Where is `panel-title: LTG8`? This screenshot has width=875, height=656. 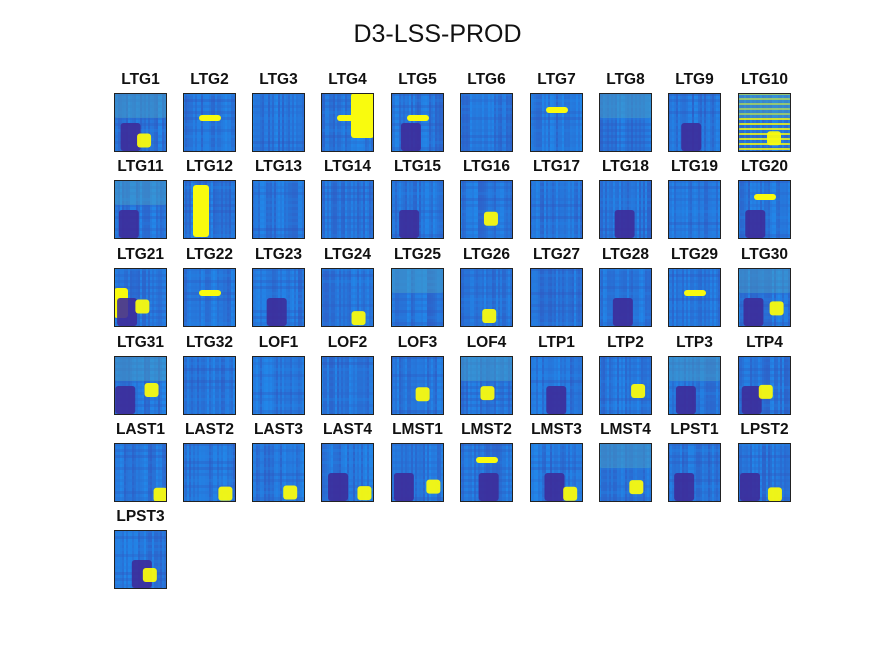 panel-title: LTG8 is located at coordinates (625, 79).